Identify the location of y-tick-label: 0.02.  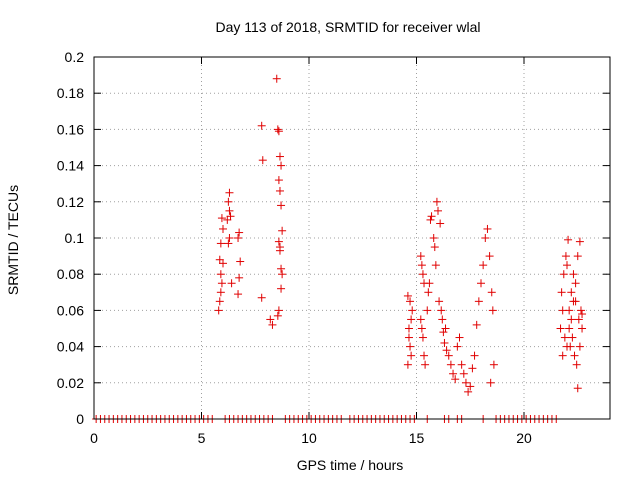
(70, 383).